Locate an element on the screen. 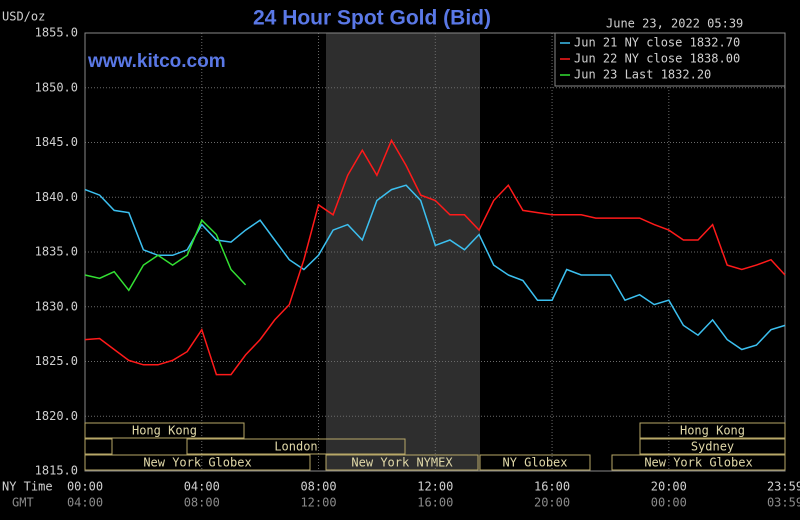 This screenshot has height=520, width=800. x-axis-label: NY Time is located at coordinates (27, 487).